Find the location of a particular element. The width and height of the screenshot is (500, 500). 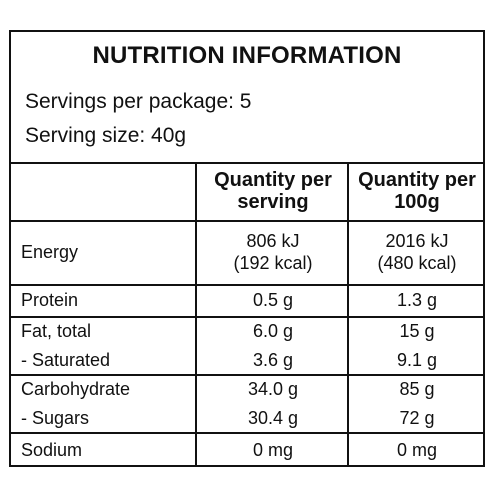

table-row-label: Sodium is located at coordinates (52, 450).